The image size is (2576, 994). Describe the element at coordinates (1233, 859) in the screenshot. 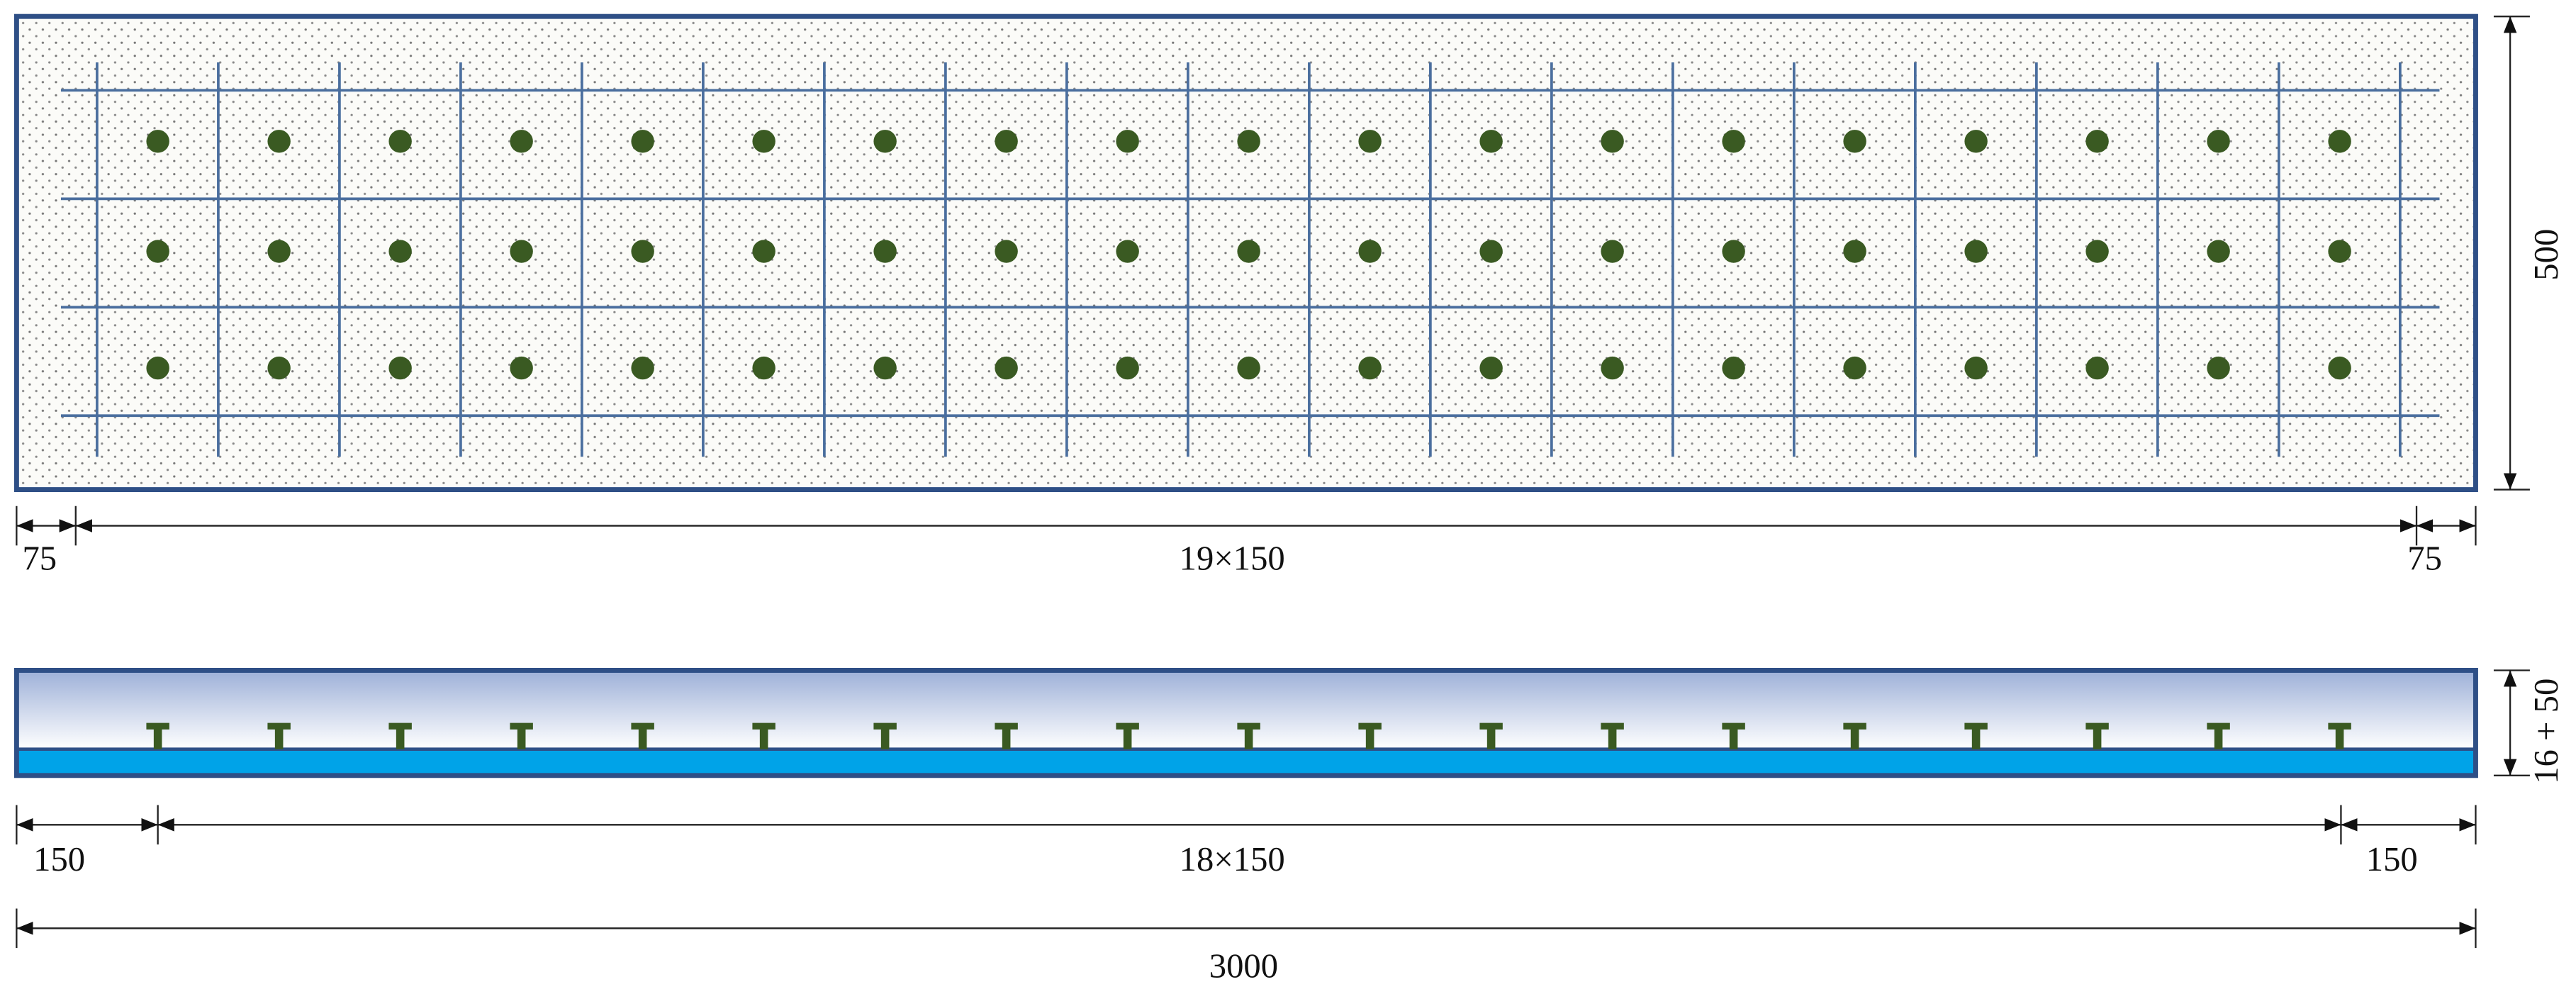

I see `dim-label: 18×150` at that location.